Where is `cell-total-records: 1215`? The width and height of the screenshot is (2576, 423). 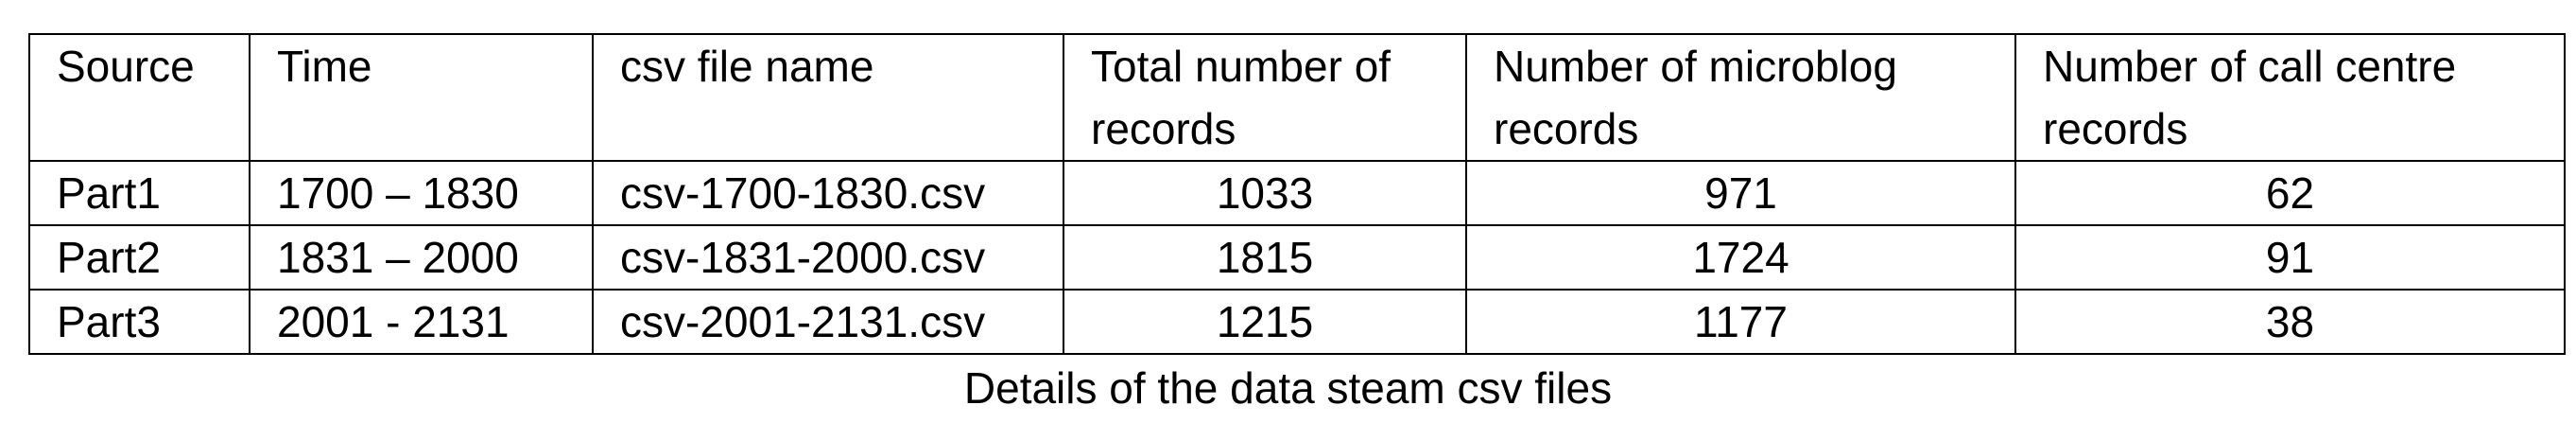
cell-total-records: 1215 is located at coordinates (1265, 322).